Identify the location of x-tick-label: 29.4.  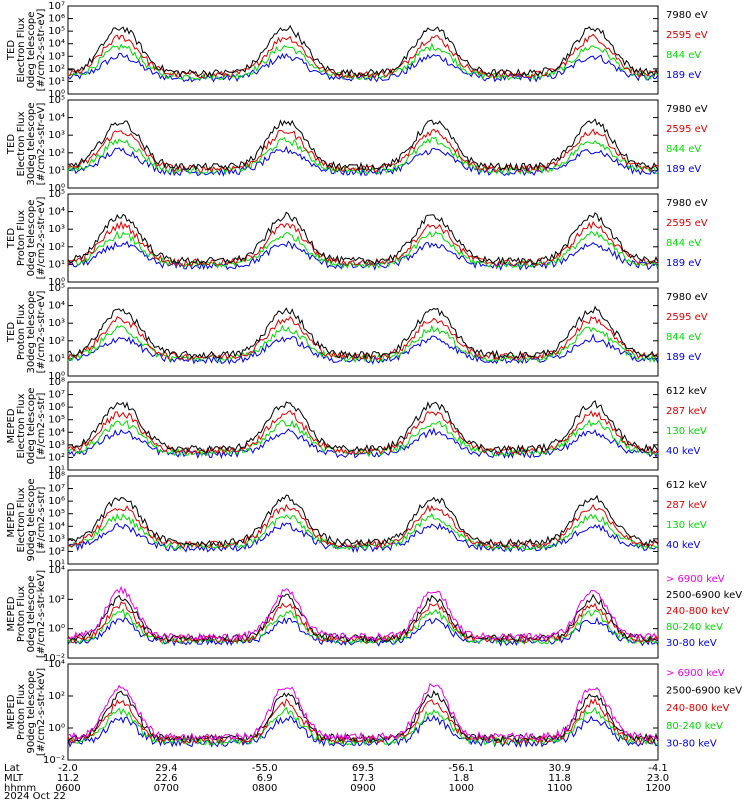
(166, 768).